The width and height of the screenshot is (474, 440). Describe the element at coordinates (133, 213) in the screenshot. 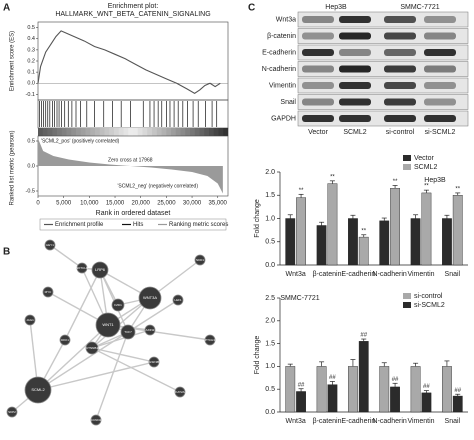

I see `x-axis-label: Rank in ordered dataset` at that location.